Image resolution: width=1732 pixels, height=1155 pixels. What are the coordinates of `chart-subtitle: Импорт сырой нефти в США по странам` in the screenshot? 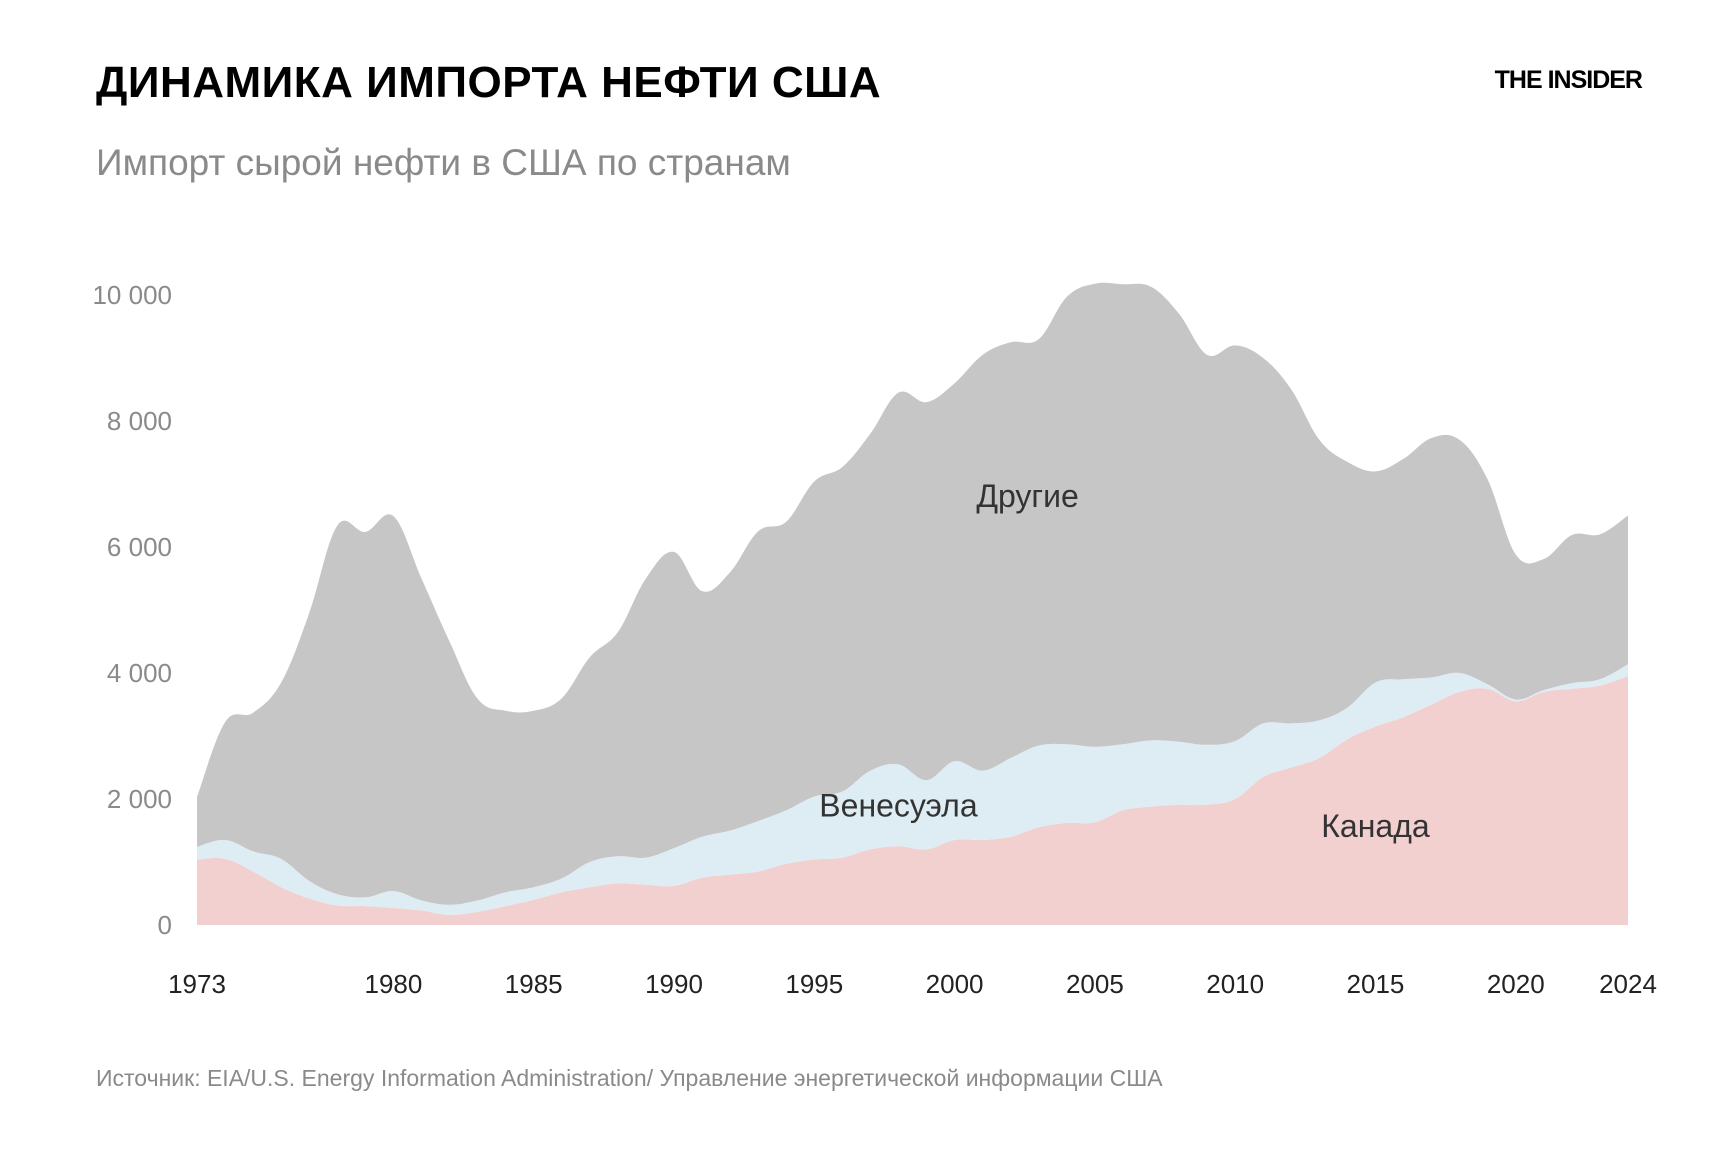 It's located at (443, 162).